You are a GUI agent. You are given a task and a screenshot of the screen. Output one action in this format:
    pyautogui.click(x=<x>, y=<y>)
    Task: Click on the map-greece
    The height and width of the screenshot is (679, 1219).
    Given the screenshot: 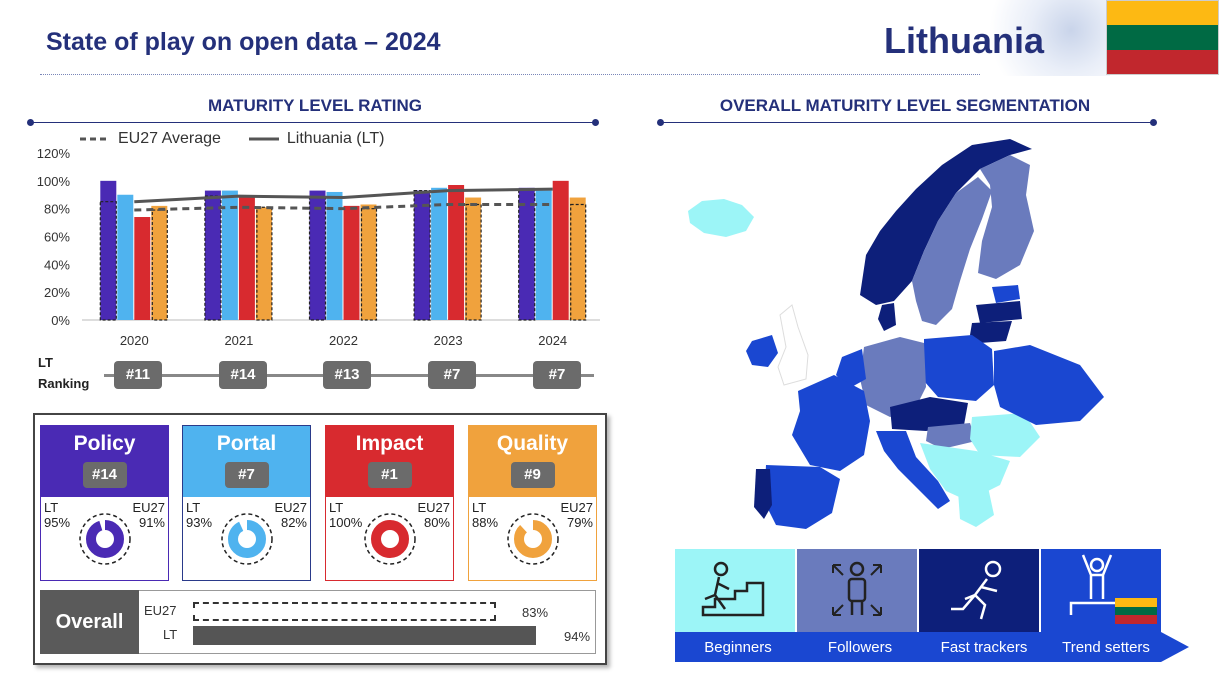 What is the action you would take?
    pyautogui.click(x=976, y=507)
    